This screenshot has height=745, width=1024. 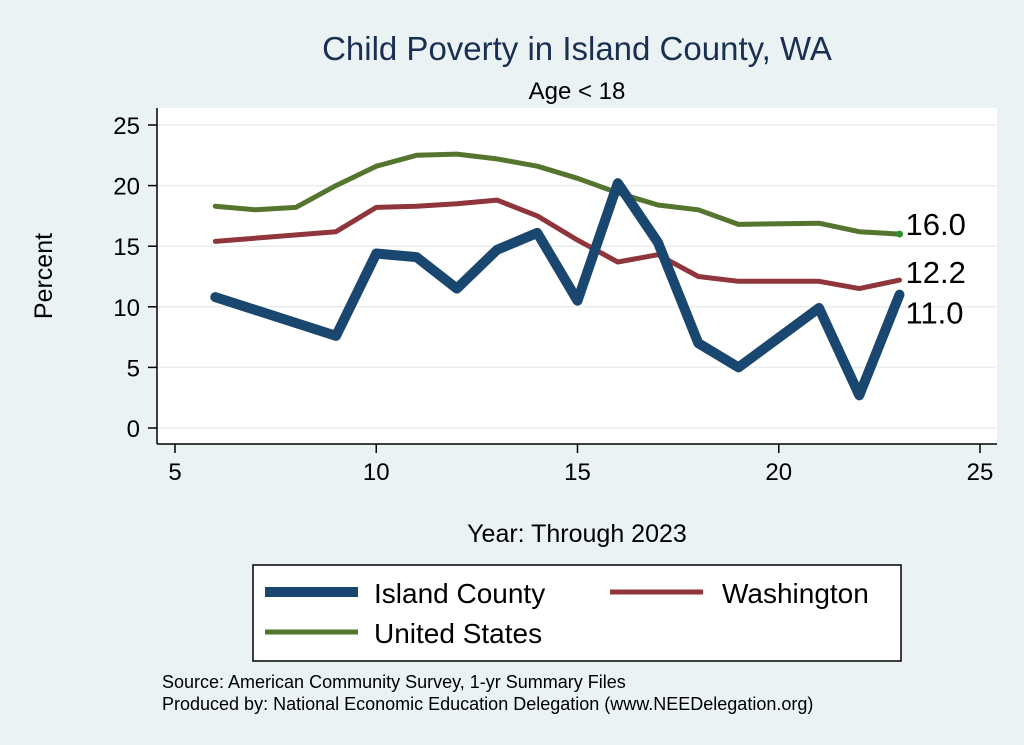 I want to click on chart-subtitle: Age < 18, so click(x=577, y=91).